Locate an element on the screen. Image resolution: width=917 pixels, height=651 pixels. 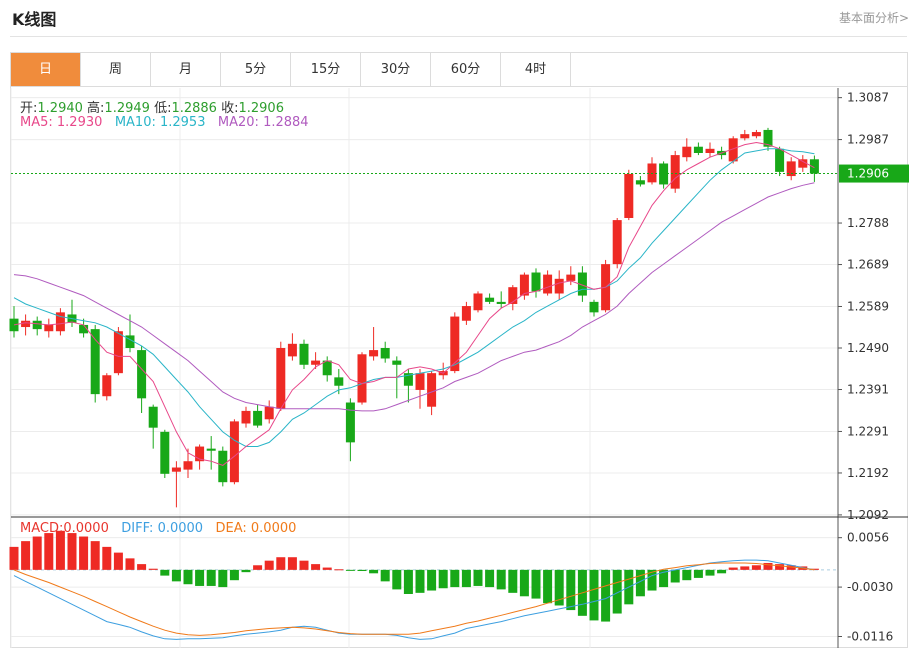
low-value: 1.2886 is located at coordinates (194, 108).